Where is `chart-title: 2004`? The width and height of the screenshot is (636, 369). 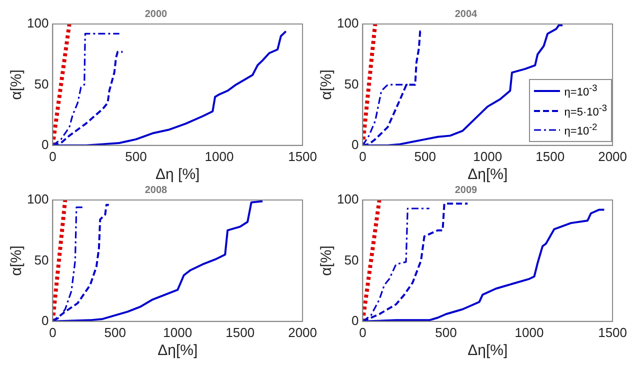
chart-title: 2004 is located at coordinates (466, 14).